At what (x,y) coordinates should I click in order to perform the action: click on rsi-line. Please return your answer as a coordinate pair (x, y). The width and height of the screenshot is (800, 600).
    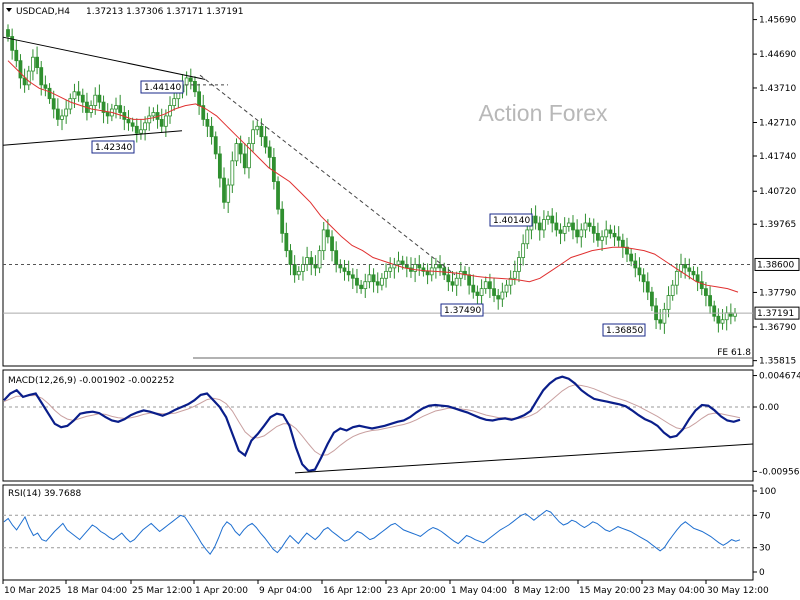
    Looking at the image, I should click on (372, 532).